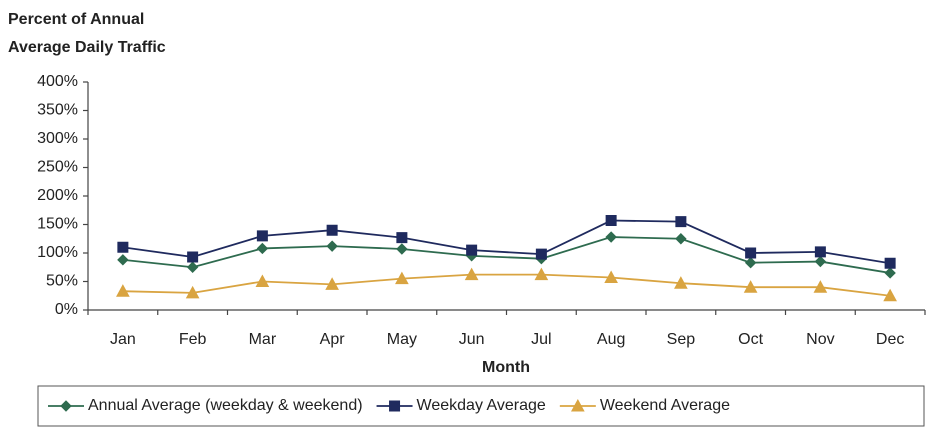 Image resolution: width=929 pixels, height=436 pixels. What do you see at coordinates (57, 252) in the screenshot?
I see `y-tick-label: 100%` at bounding box center [57, 252].